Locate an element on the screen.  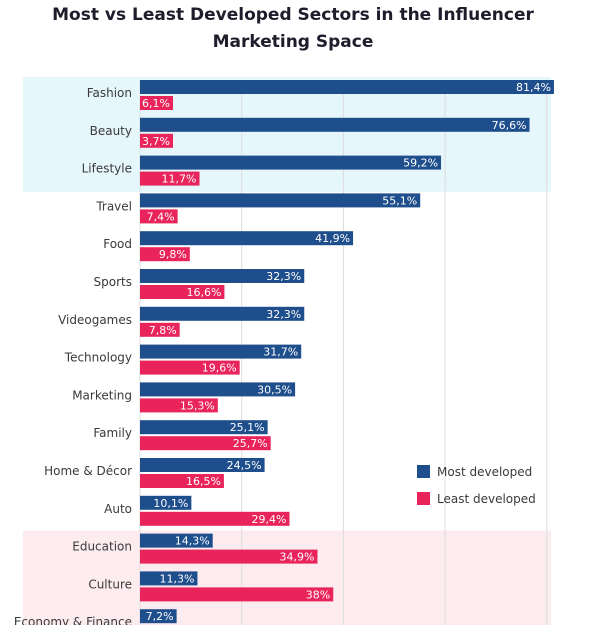
least-developed-bar-videogames is located at coordinates (160, 329).